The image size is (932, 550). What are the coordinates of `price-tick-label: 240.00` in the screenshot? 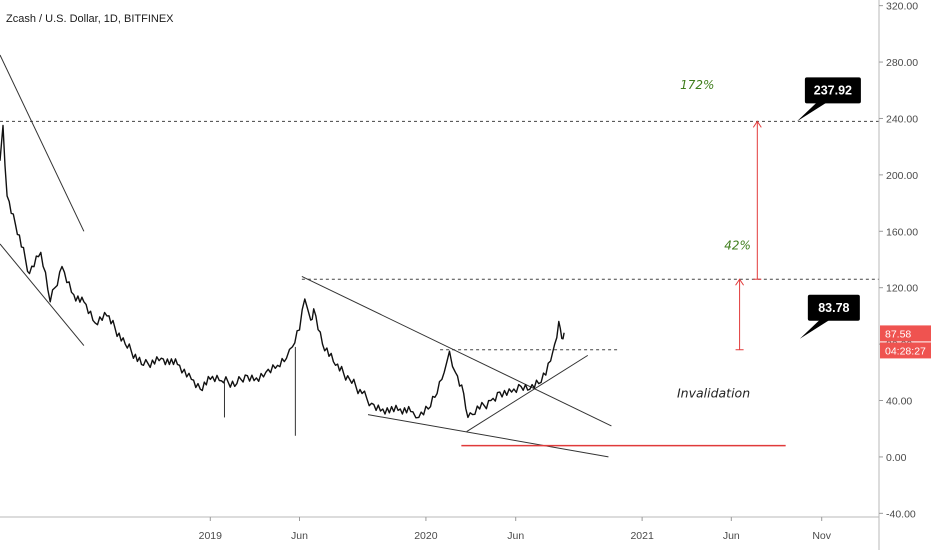 It's located at (902, 119).